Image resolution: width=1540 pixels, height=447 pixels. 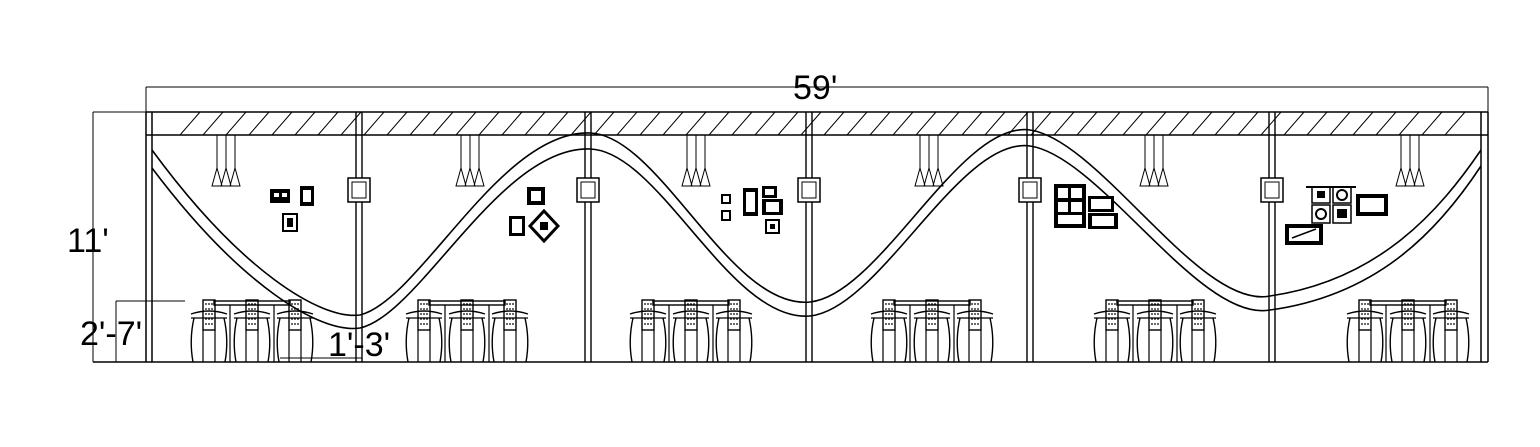 I want to click on wall-frames, so click(x=829, y=214).